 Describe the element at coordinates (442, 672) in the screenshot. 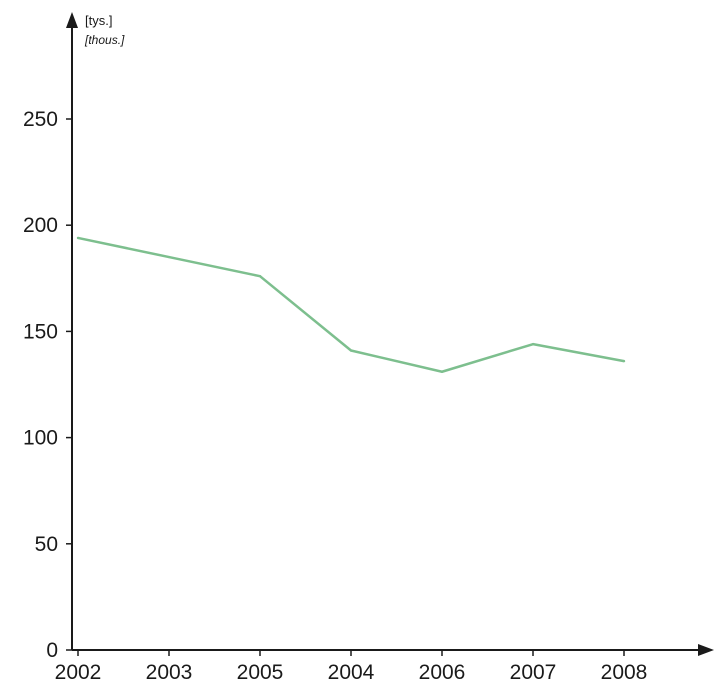

I see `x-tick-label: 2006` at that location.